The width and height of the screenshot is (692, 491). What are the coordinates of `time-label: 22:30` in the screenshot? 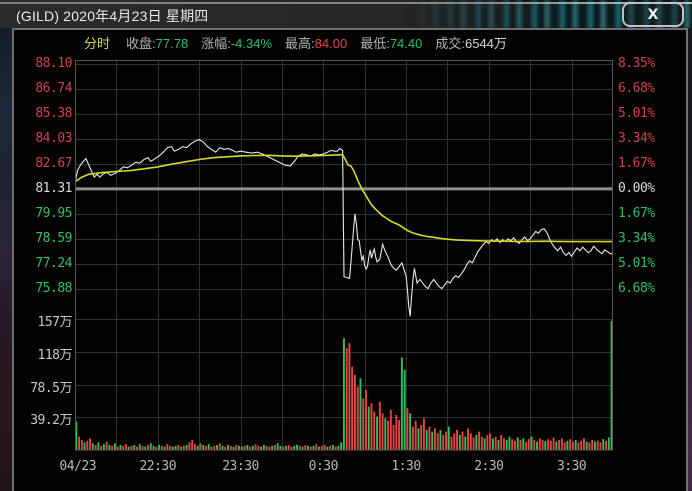 It's located at (158, 466).